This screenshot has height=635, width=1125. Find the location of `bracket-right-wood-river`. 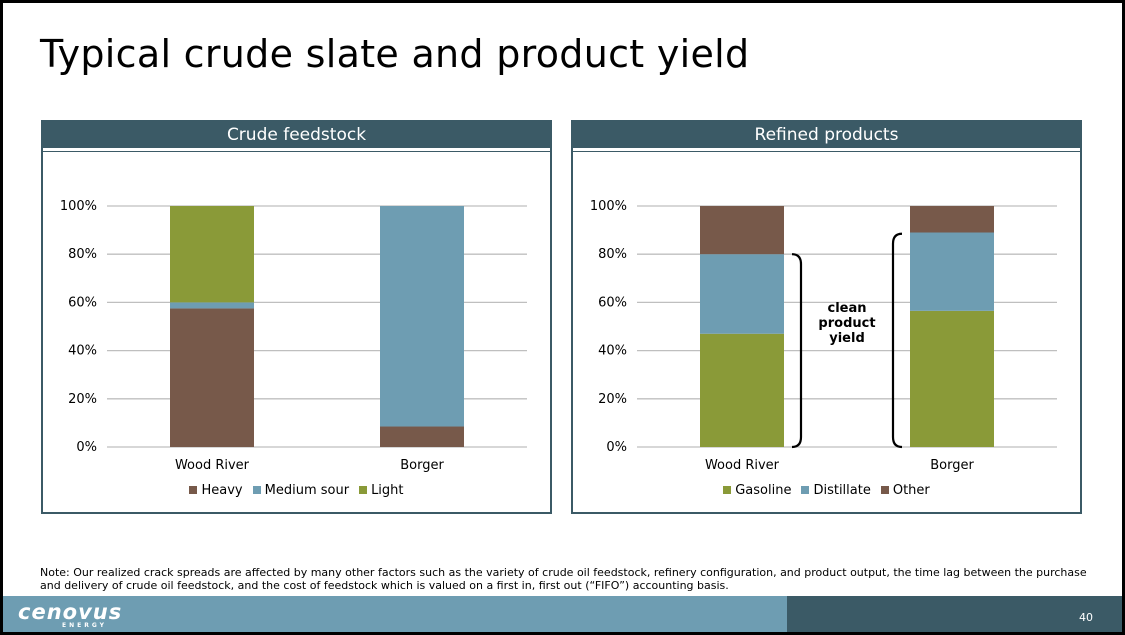

bracket-right-wood-river is located at coordinates (797, 351).